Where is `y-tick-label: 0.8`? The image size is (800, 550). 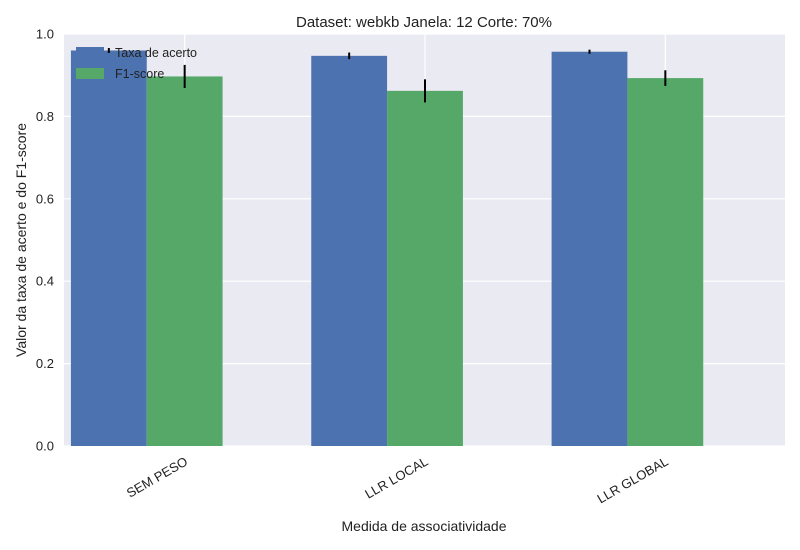 y-tick-label: 0.8 is located at coordinates (45, 116).